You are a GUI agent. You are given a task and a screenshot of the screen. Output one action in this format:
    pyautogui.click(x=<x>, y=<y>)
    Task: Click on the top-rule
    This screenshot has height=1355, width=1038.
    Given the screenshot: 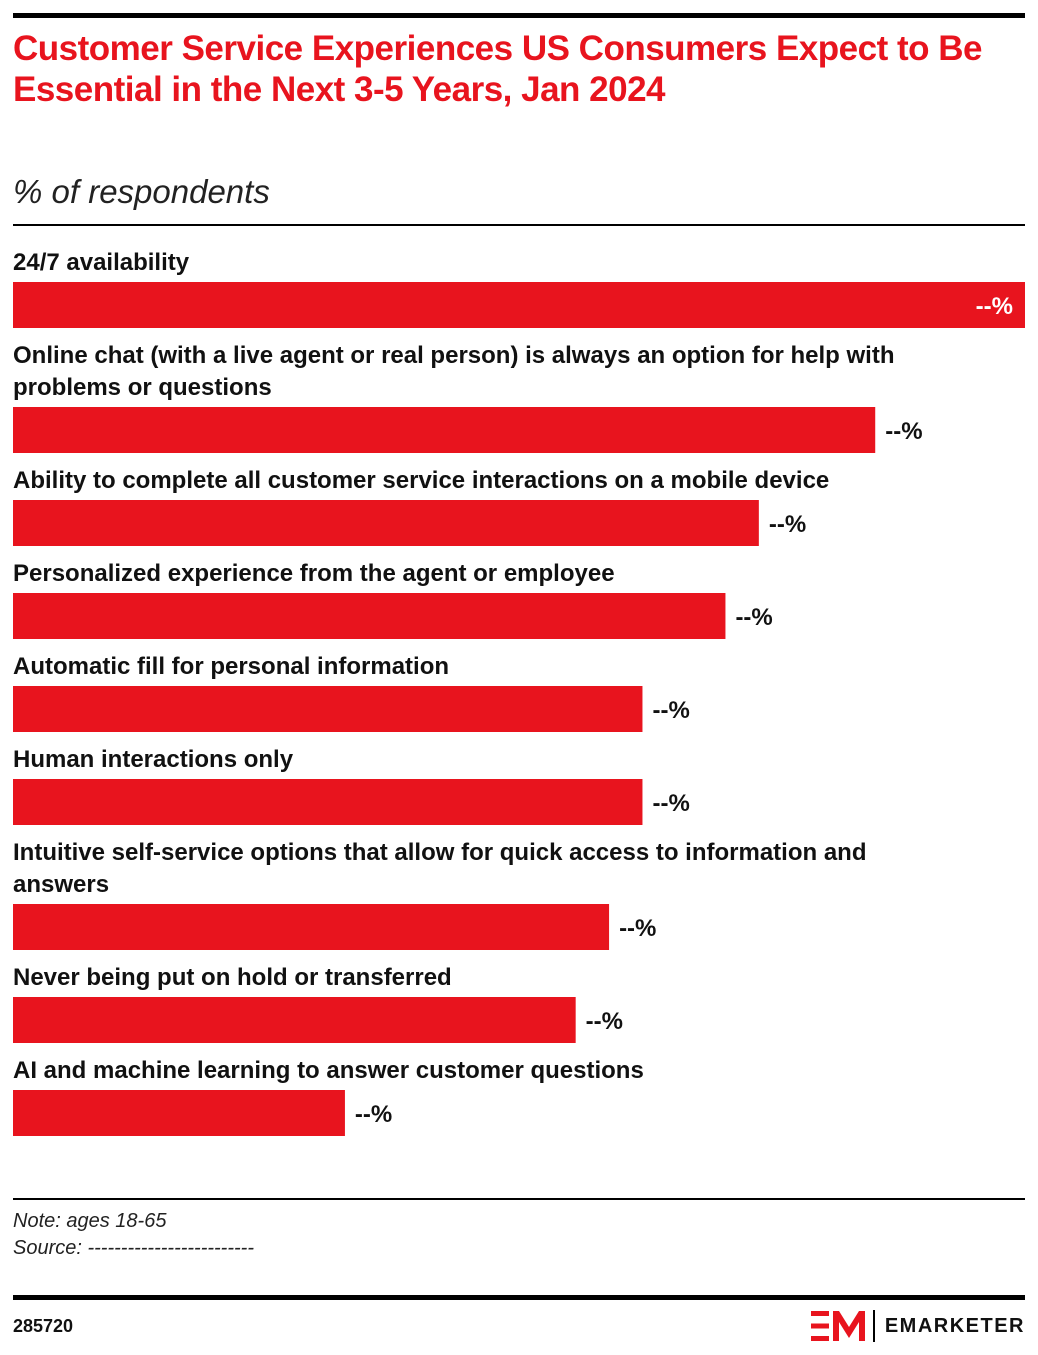 What is the action you would take?
    pyautogui.click(x=519, y=15)
    